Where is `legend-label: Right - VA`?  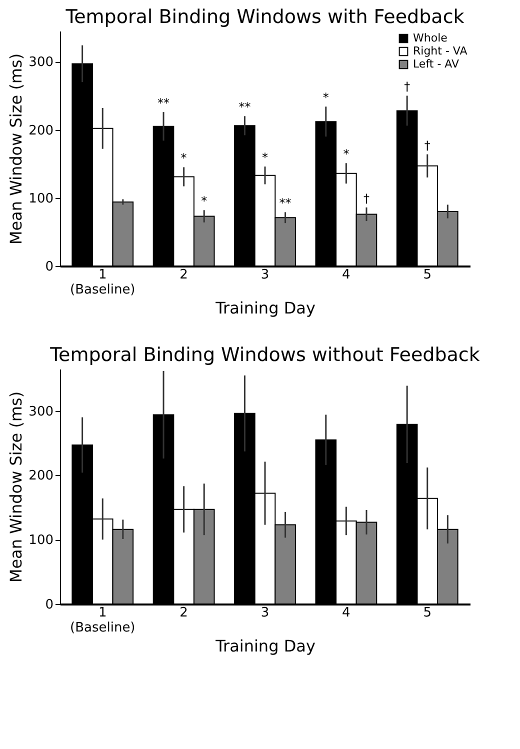
legend-label: Right - VA is located at coordinates (440, 51).